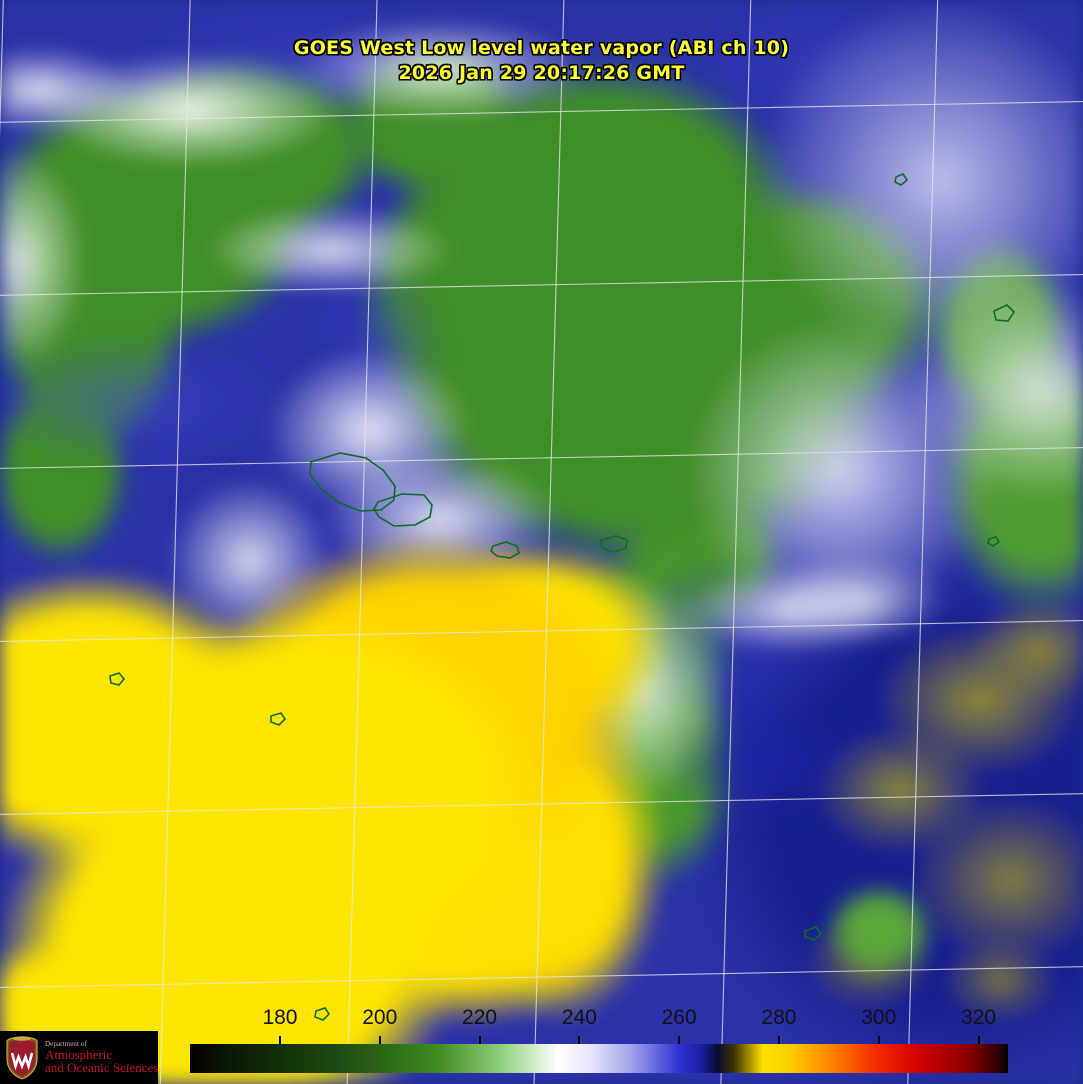 The width and height of the screenshot is (1083, 1084). I want to click on logo-name-line-1: Atmospheric, so click(79, 1054).